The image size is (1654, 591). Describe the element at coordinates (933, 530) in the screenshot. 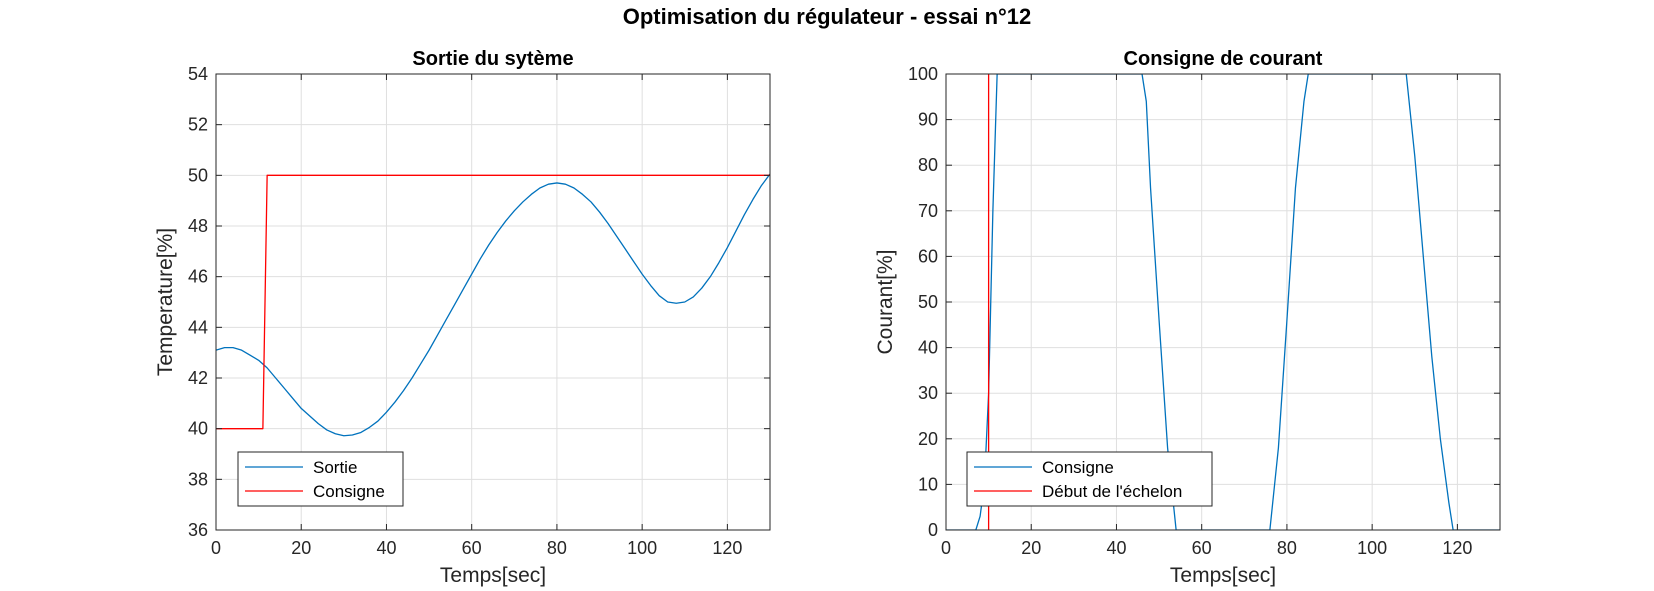

I see `y-tick-label: 0` at that location.